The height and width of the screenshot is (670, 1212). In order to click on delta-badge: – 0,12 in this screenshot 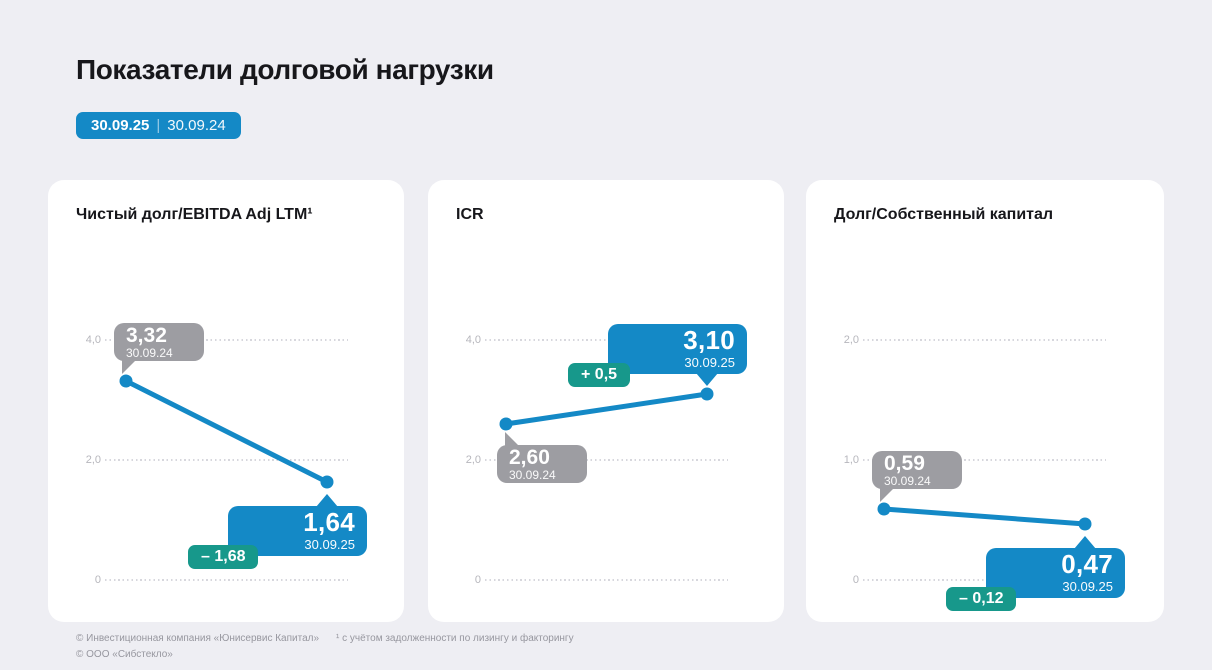, I will do `click(981, 599)`.